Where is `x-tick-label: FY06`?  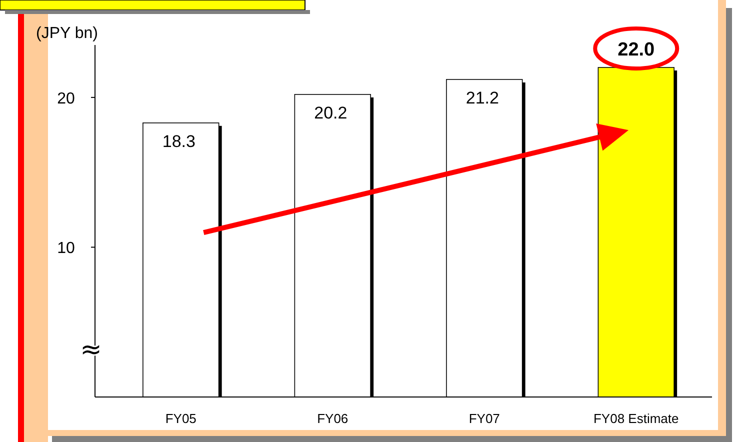 x-tick-label: FY06 is located at coordinates (332, 418).